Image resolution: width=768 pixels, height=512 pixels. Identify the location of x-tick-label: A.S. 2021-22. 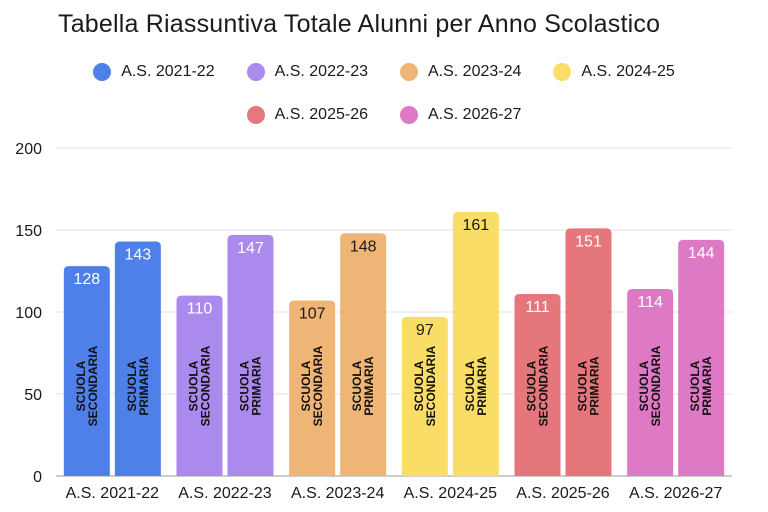
(113, 493).